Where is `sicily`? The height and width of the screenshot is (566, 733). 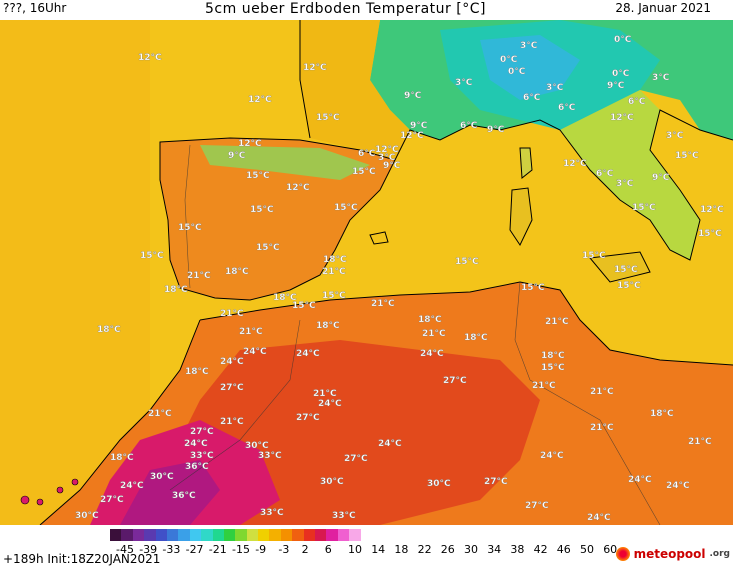
sicily is located at coordinates (620, 267).